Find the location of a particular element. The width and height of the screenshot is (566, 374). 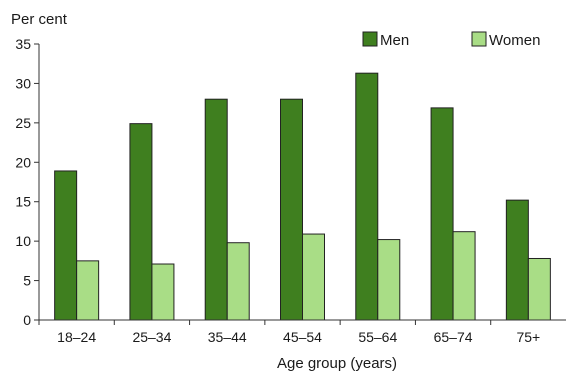

legend: Men Women is located at coordinates (451, 40).